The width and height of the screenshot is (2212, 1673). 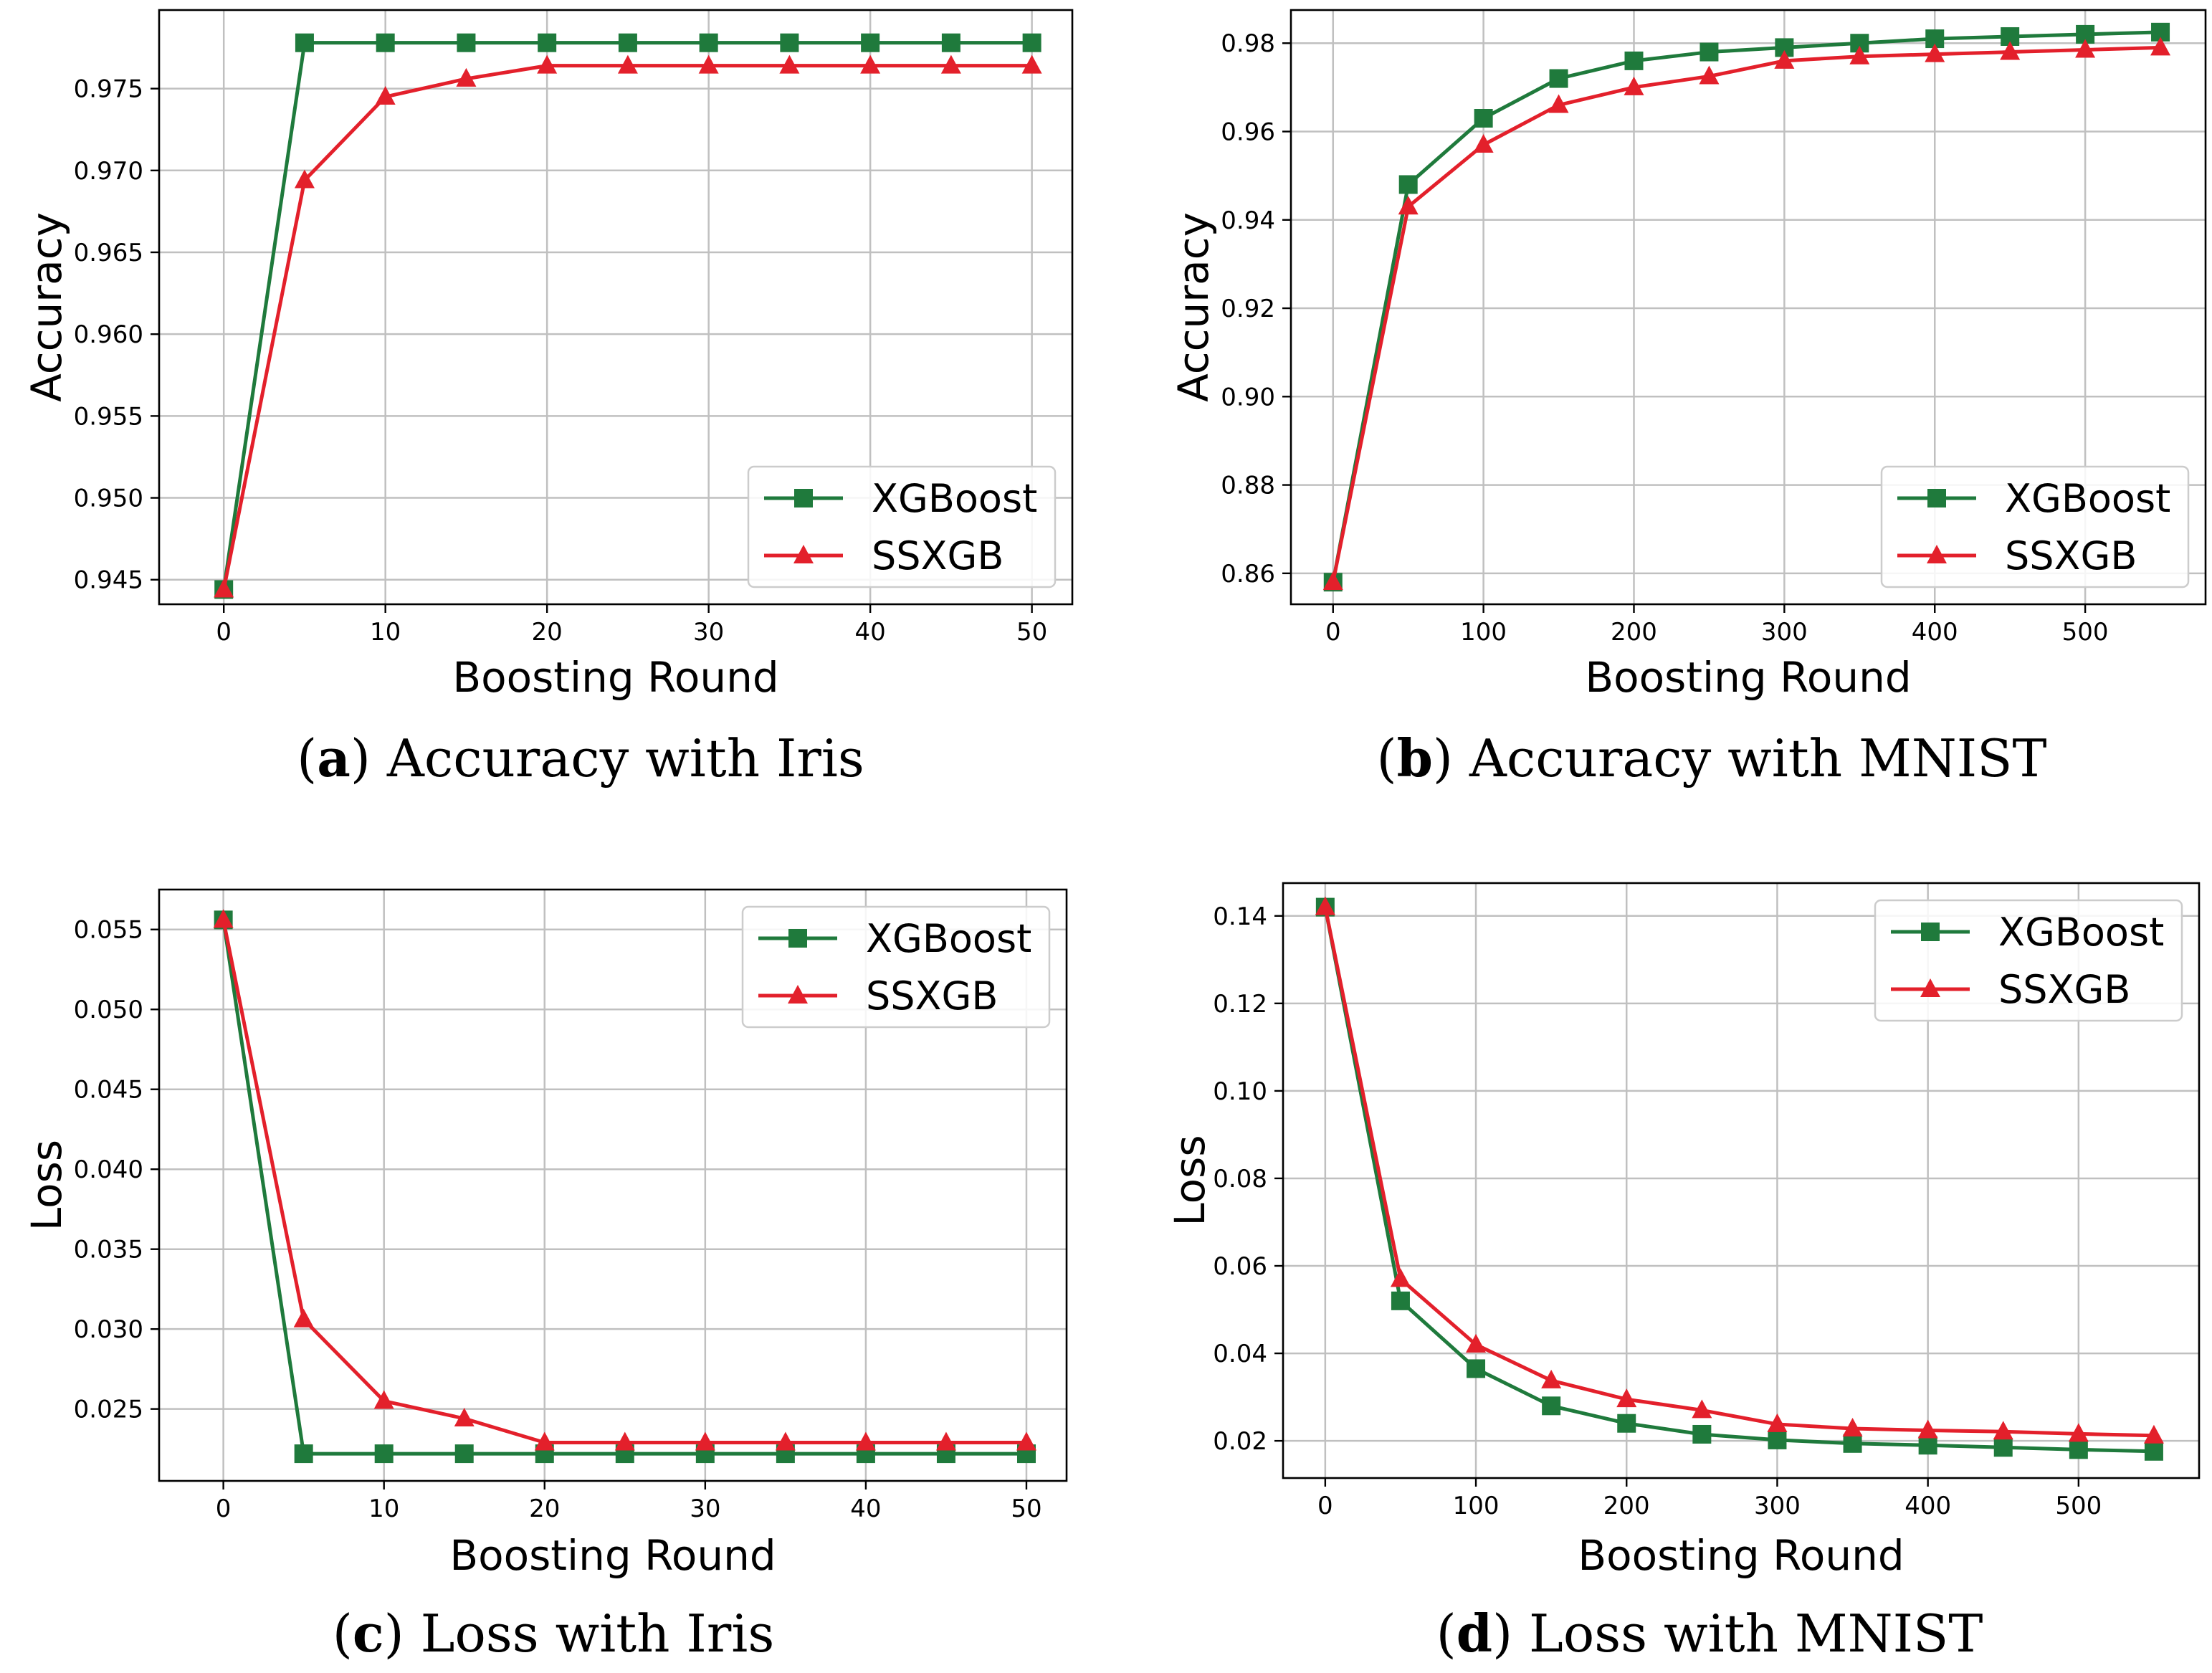 I want to click on caption-letter: d, so click(x=1475, y=1633).